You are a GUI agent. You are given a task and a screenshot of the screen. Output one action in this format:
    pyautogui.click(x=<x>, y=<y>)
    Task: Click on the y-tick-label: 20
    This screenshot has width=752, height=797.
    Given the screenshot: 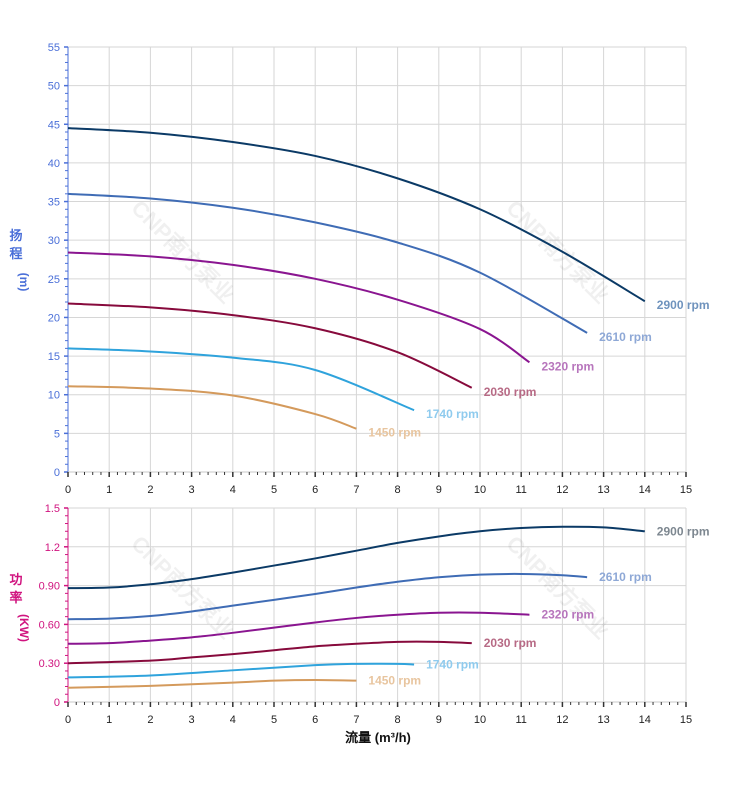 What is the action you would take?
    pyautogui.click(x=54, y=318)
    